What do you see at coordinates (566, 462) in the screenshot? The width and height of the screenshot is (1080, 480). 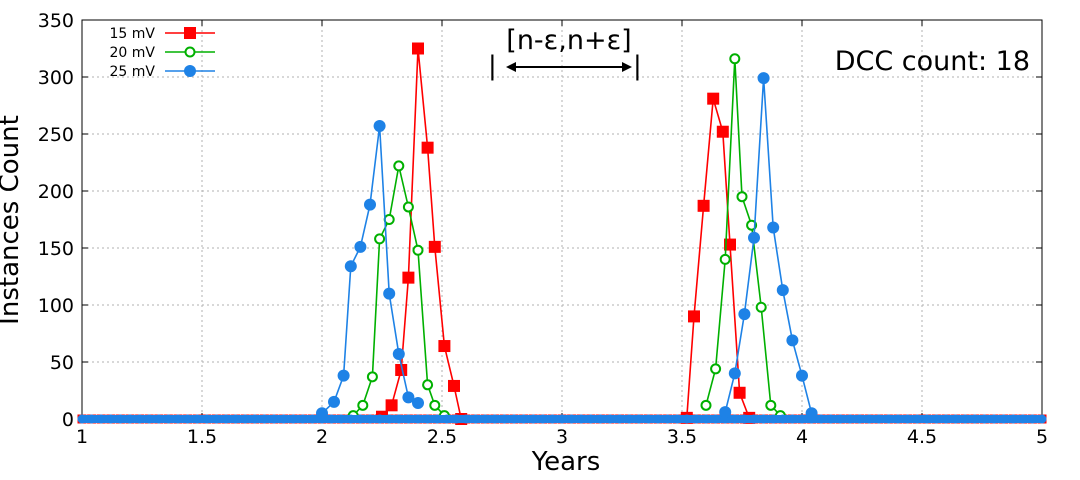 I see `x-axis-title: Years` at bounding box center [566, 462].